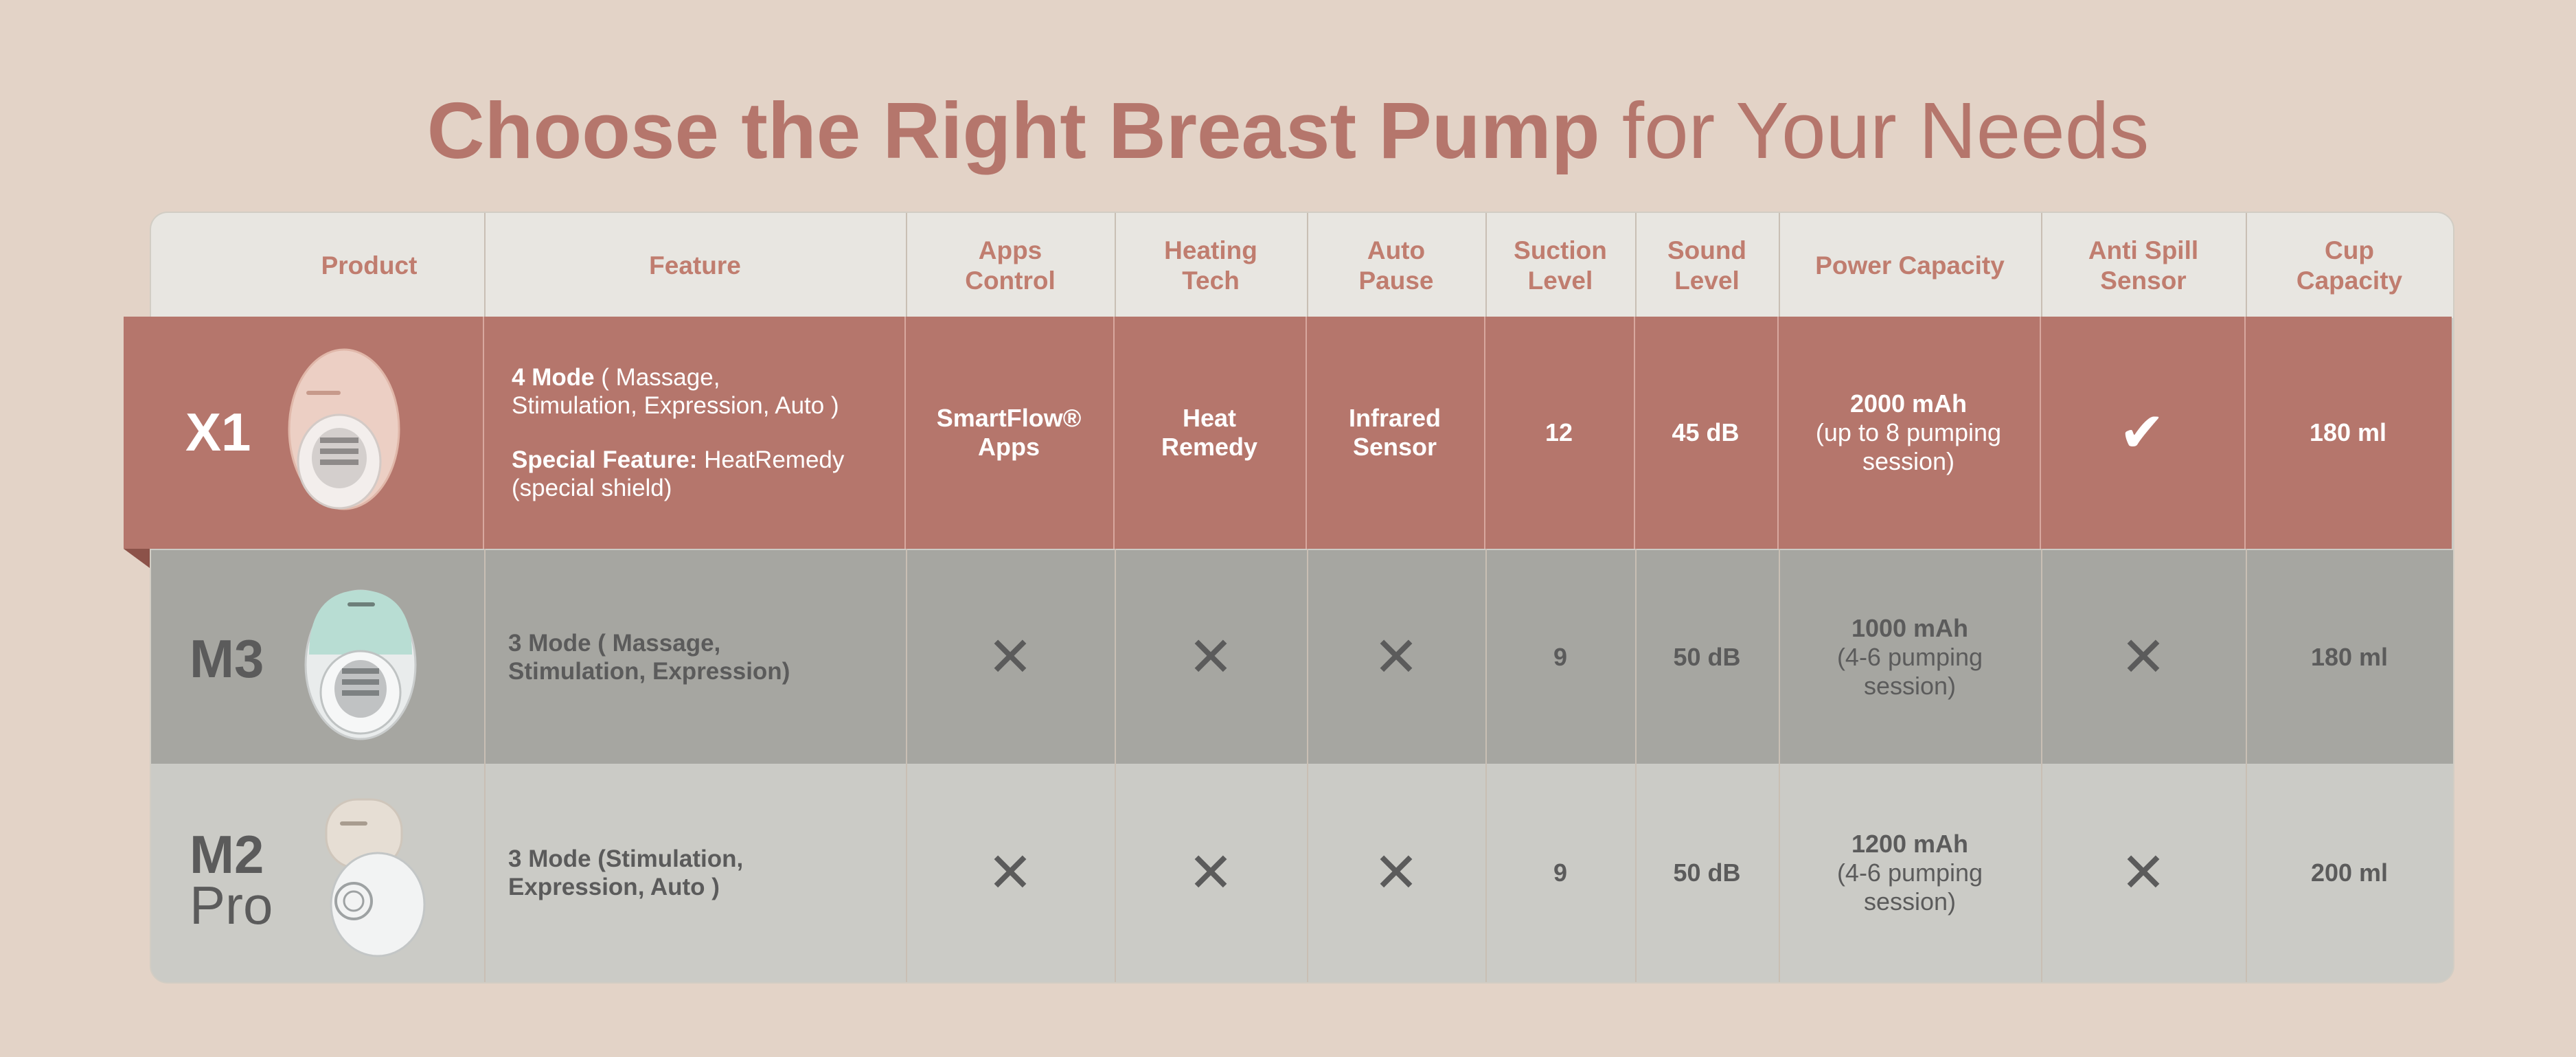 The image size is (2576, 1057). I want to click on m2-pro-pump-image, so click(370, 878).